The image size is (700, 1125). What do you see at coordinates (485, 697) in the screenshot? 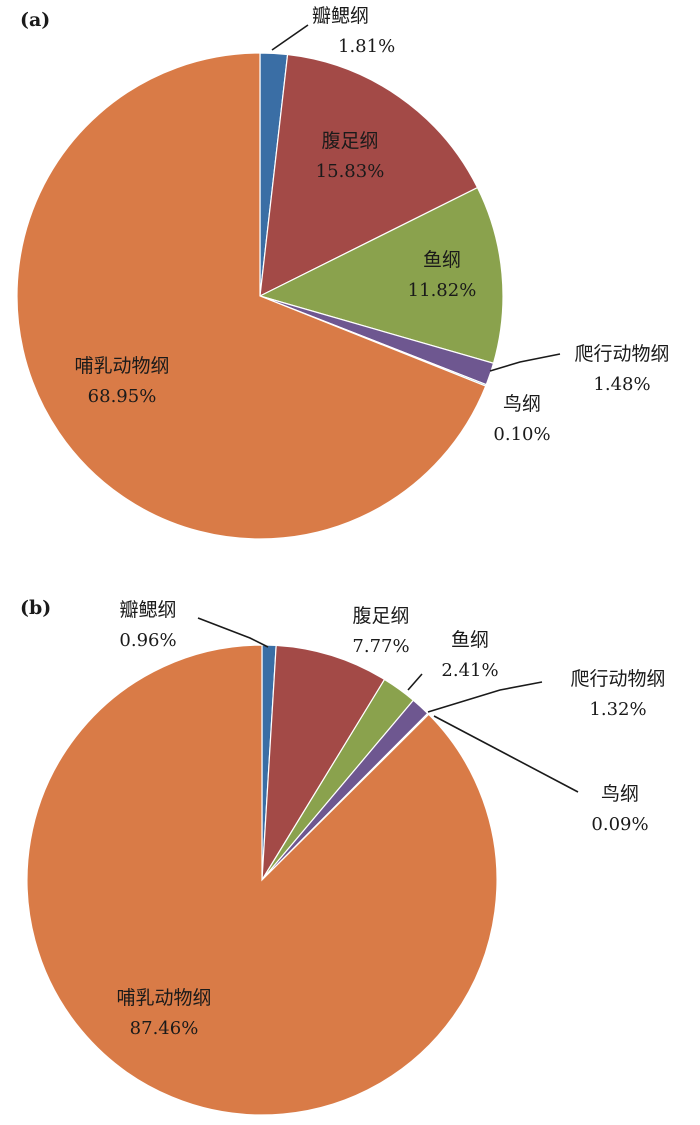
I see `leader-line-reptile-b` at bounding box center [485, 697].